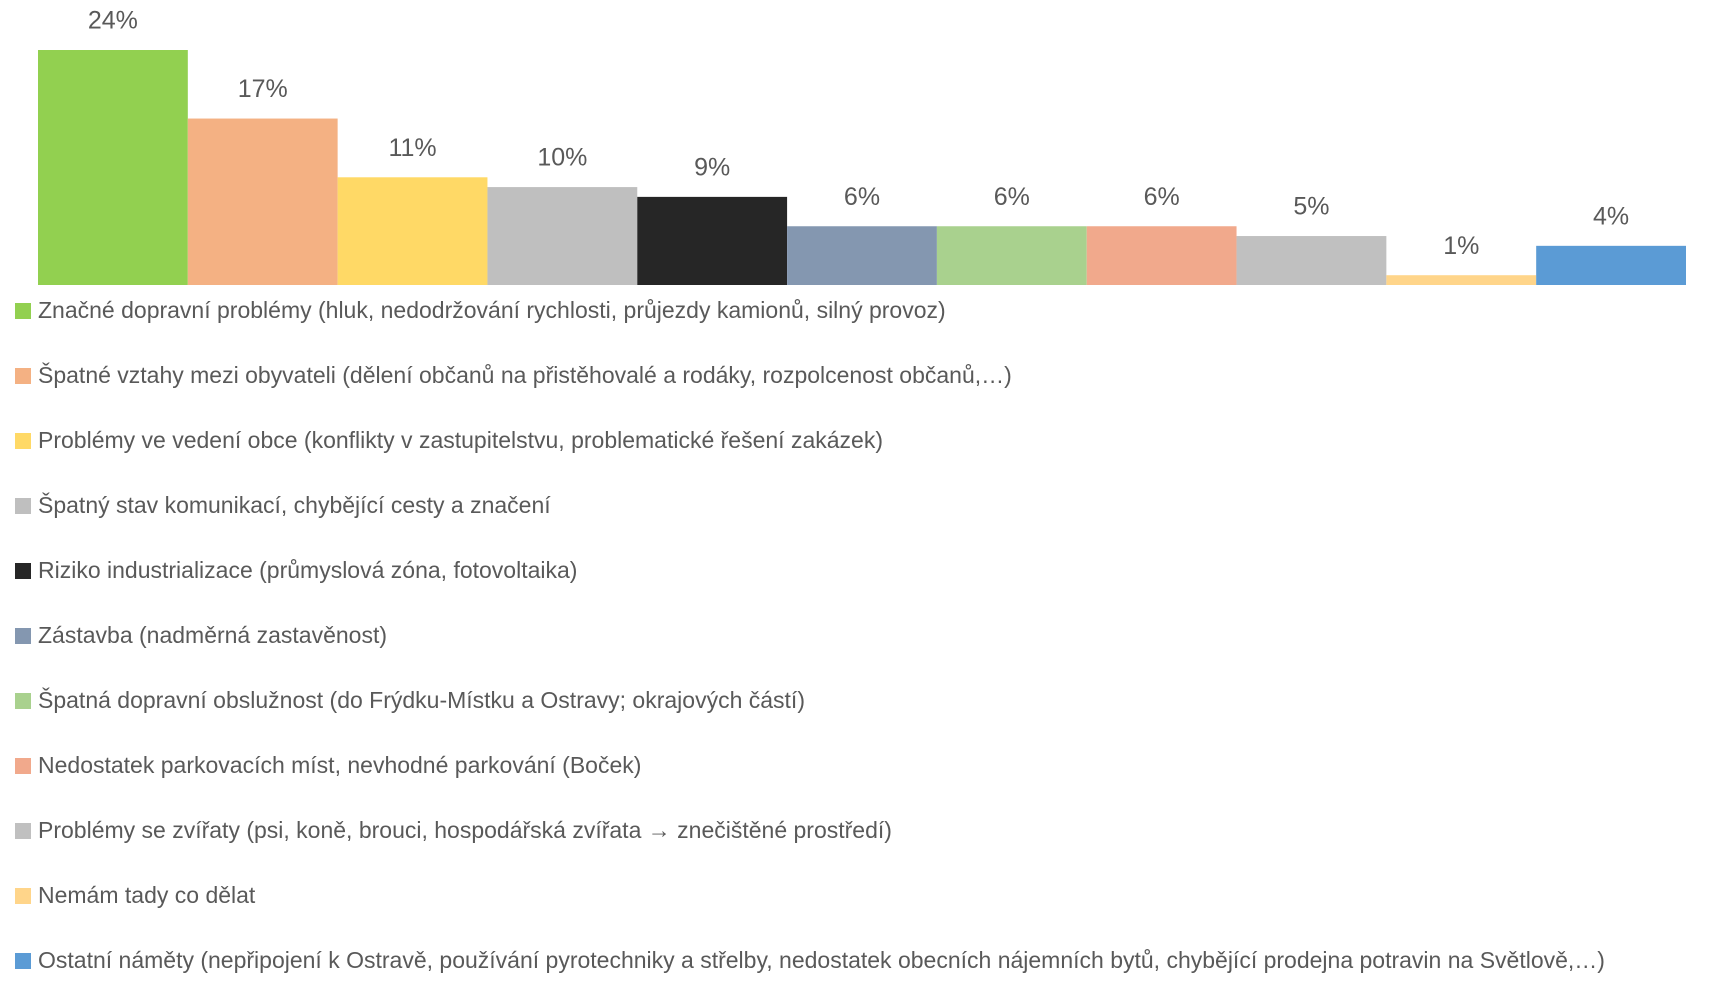 This screenshot has width=1714, height=1002. What do you see at coordinates (562, 158) in the screenshot?
I see `data-label: 10%` at bounding box center [562, 158].